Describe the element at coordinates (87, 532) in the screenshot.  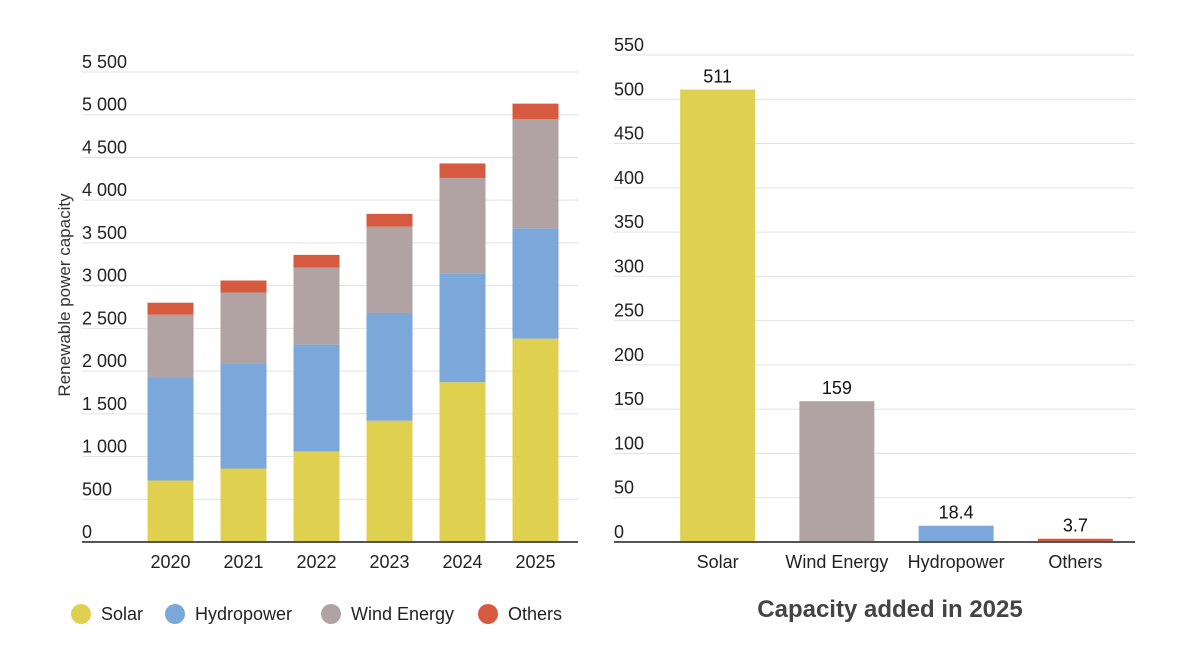
I see `left-y-tick-label: 0` at that location.